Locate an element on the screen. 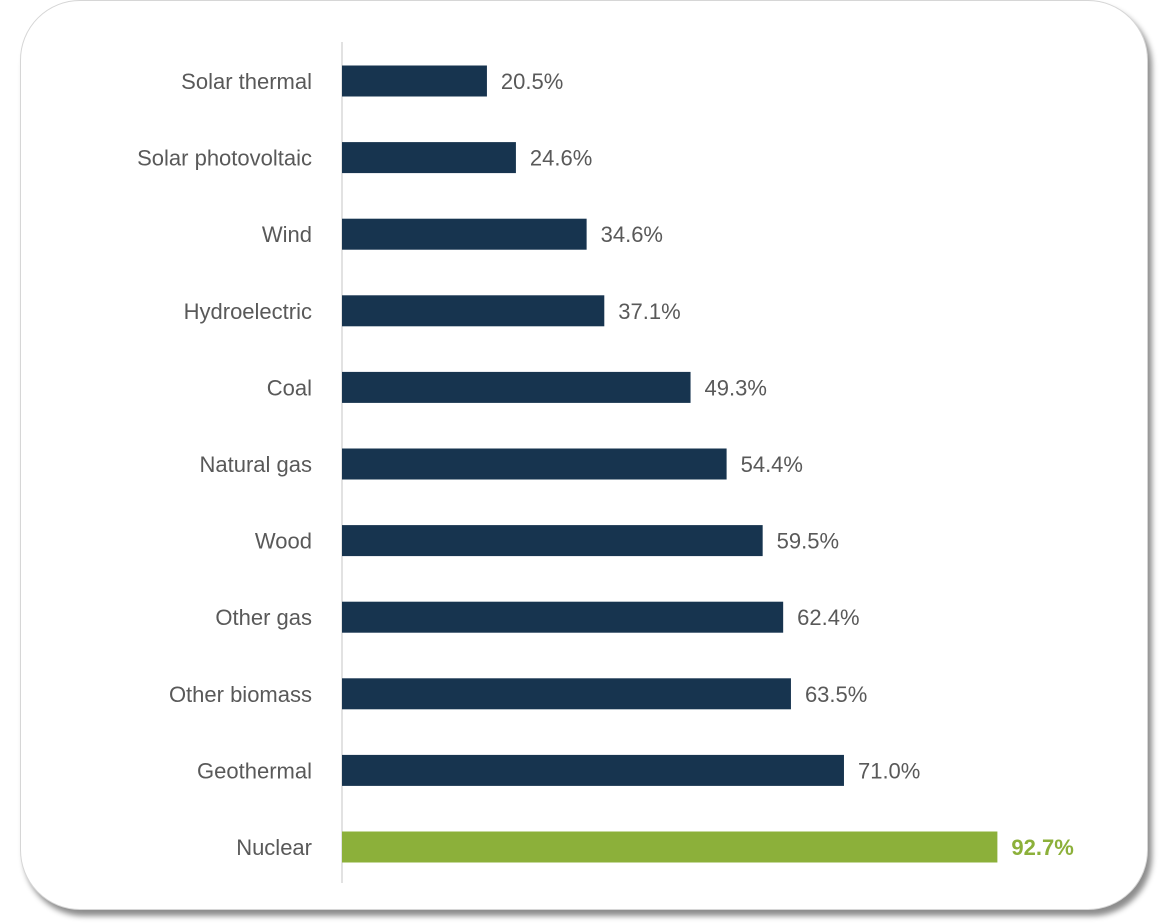 This screenshot has width=1162, height=924. category-label: Geothermal is located at coordinates (254, 770).